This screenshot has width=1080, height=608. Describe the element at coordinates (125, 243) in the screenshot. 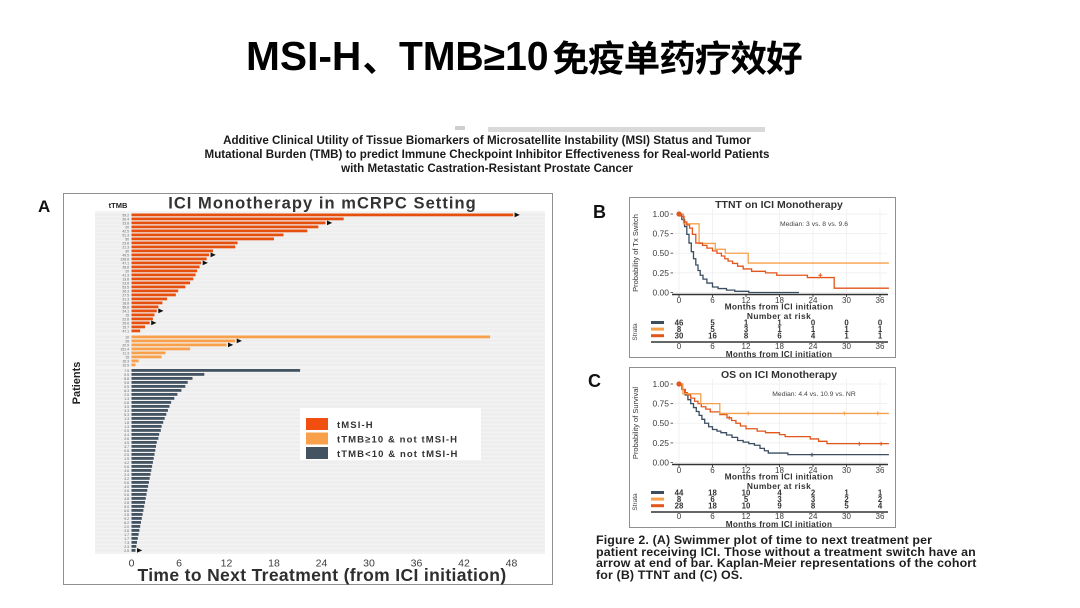

I see `svg-text: 23.8` at that location.